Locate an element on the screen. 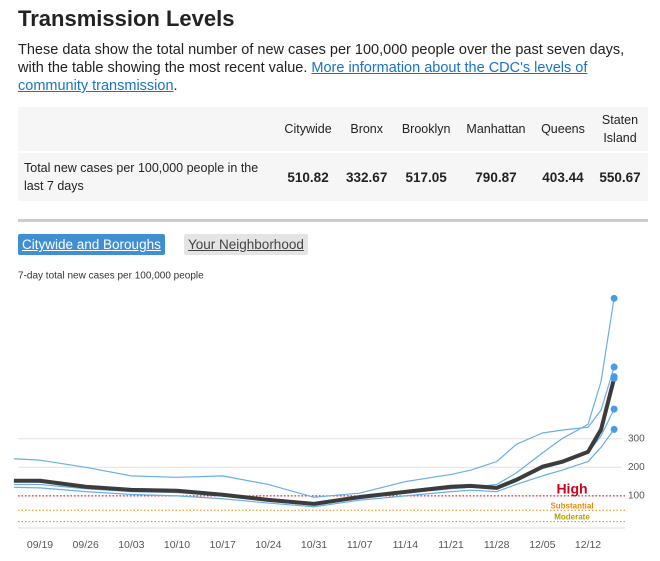 Image resolution: width=660 pixels, height=561 pixels. series-line is located at coordinates (314, 468).